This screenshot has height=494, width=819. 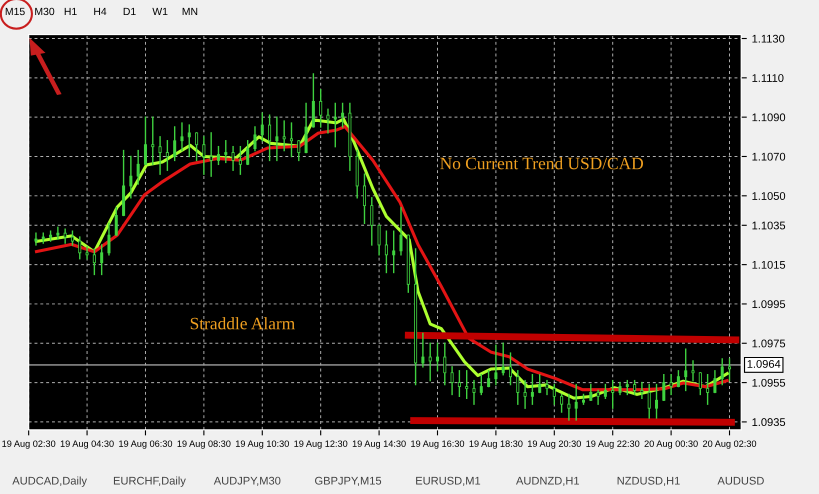 What do you see at coordinates (160, 12) in the screenshot?
I see `text: W1` at bounding box center [160, 12].